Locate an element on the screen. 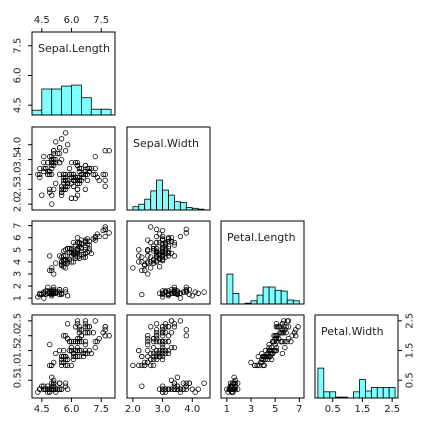  tick-label: 1 is located at coordinates (227, 409).